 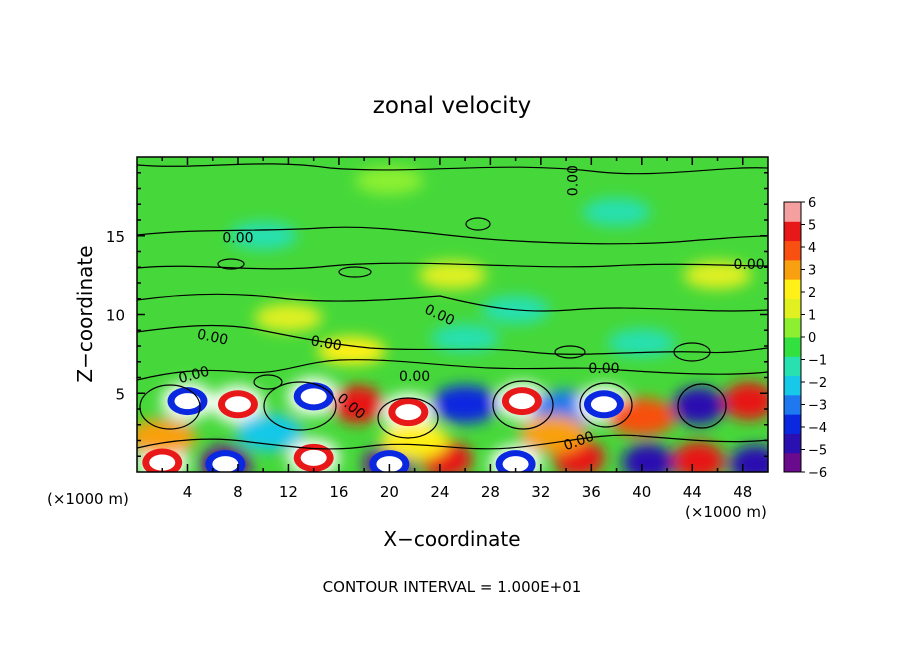 I want to click on y-axis-label: Z−coordinate, so click(x=85, y=313).